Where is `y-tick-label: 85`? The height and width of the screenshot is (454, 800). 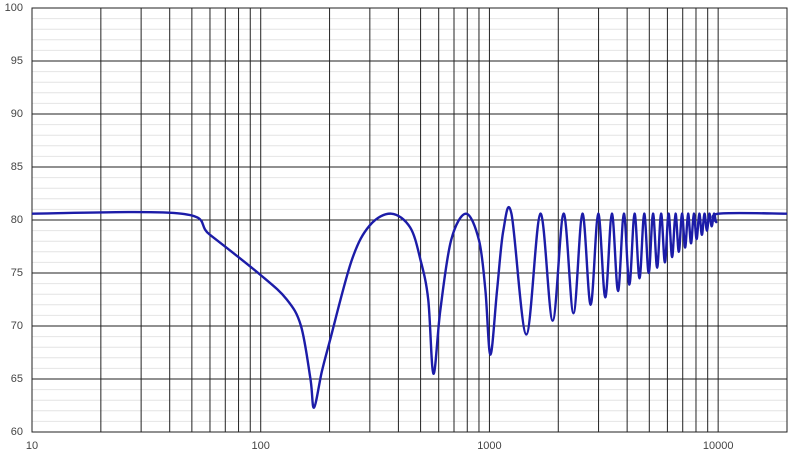 y-tick-label: 85 is located at coordinates (17, 167).